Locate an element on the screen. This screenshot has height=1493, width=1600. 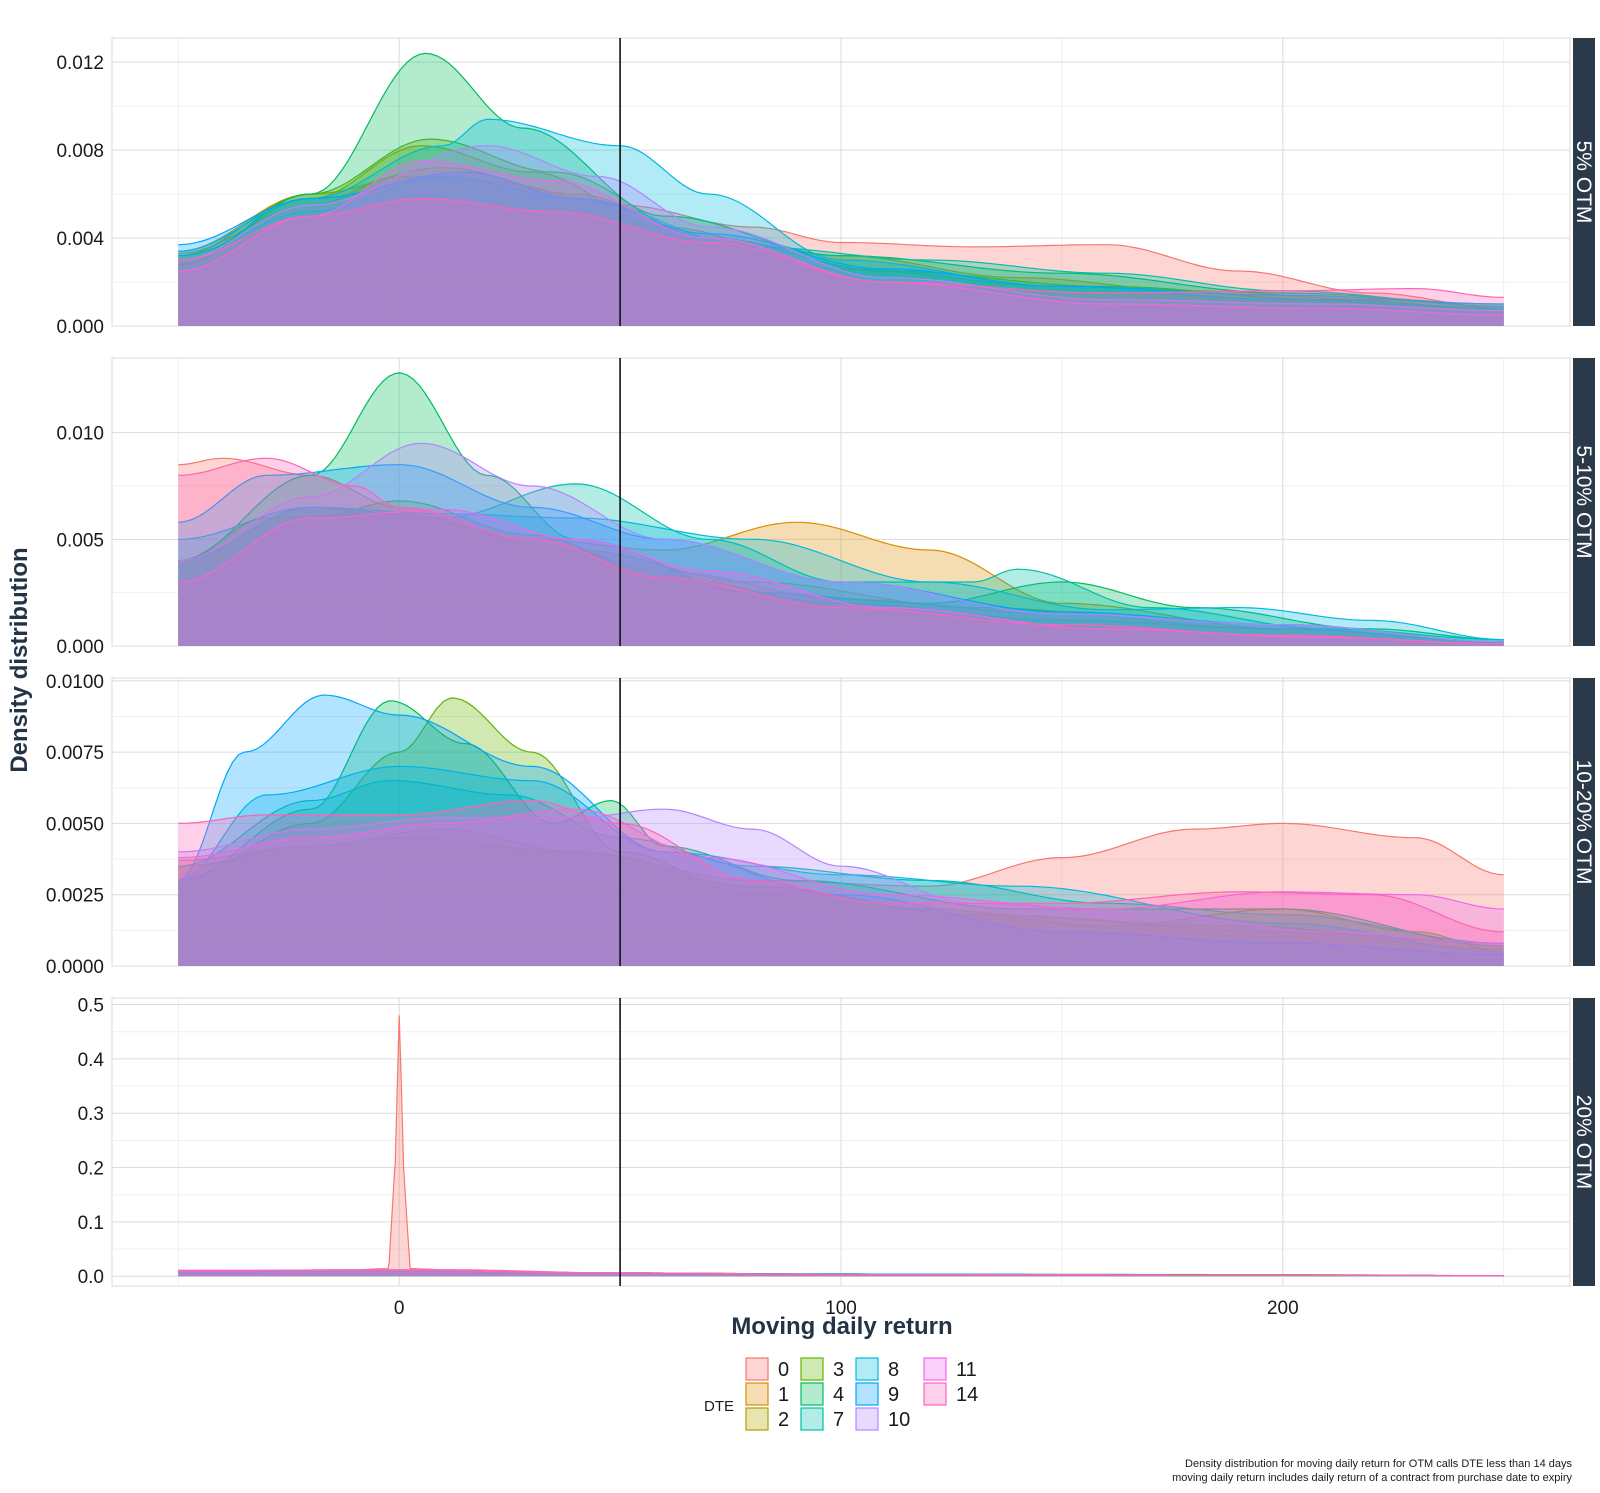
legend: DTE 0 1 2 3 4 7 8 9 10 11 14 is located at coordinates (841, 1394).